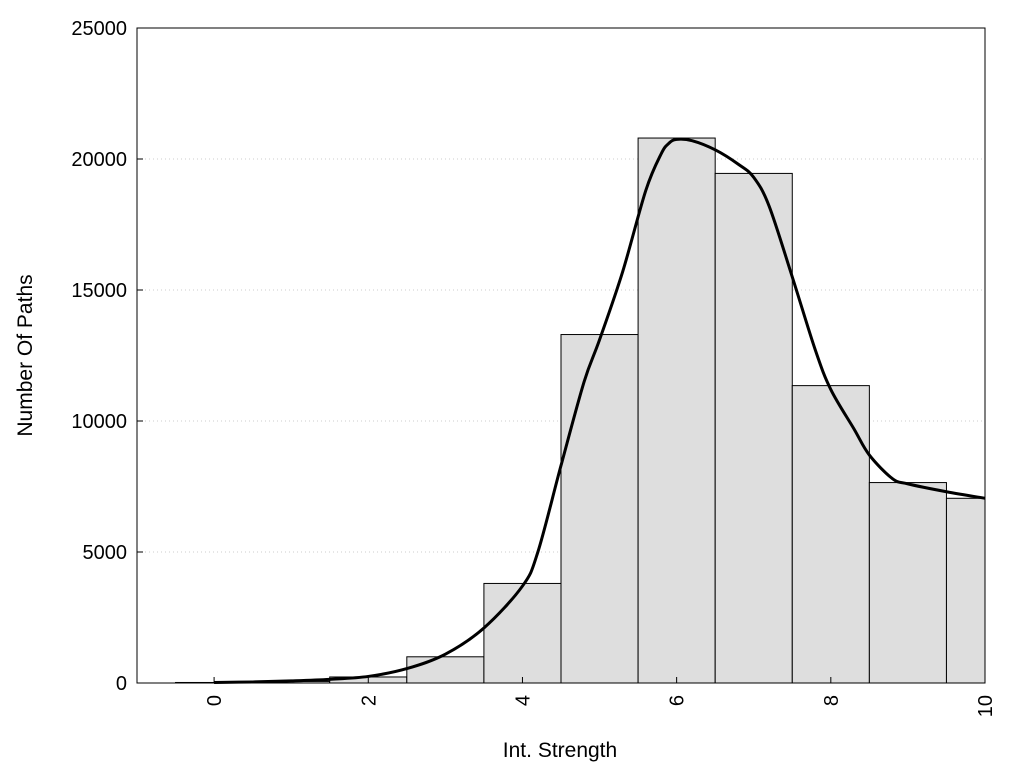  I want to click on x-tick-label: 4, so click(523, 700).